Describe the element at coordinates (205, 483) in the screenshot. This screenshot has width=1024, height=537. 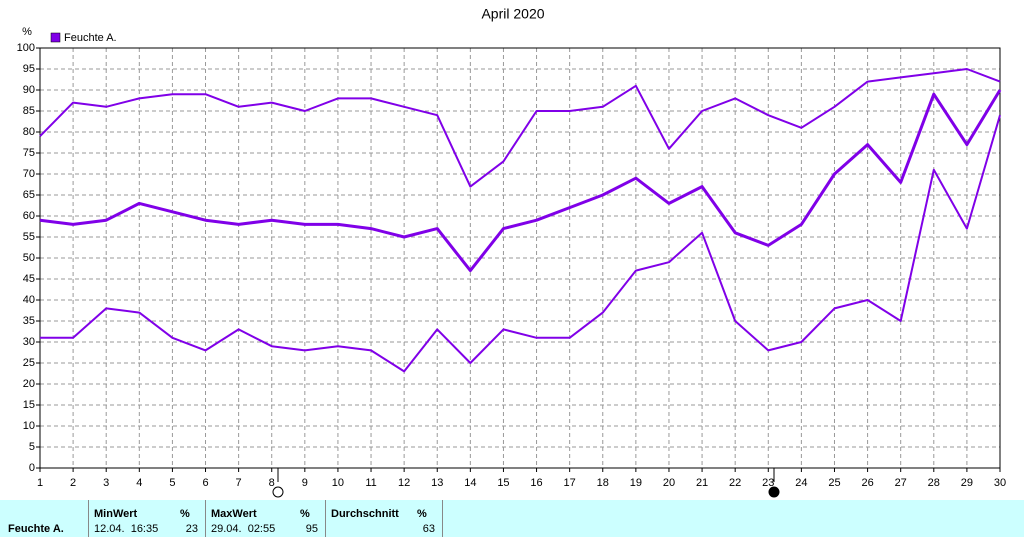
I see `x-tick-label: 6` at that location.